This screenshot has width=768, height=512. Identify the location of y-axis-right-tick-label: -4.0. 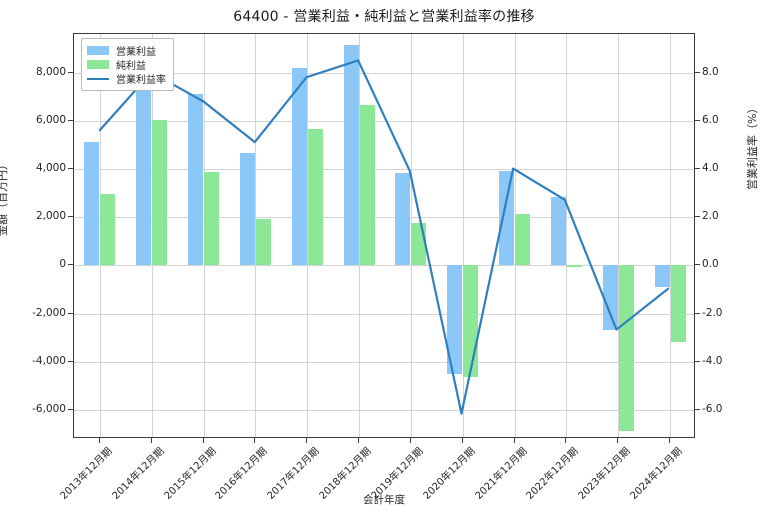
(712, 360).